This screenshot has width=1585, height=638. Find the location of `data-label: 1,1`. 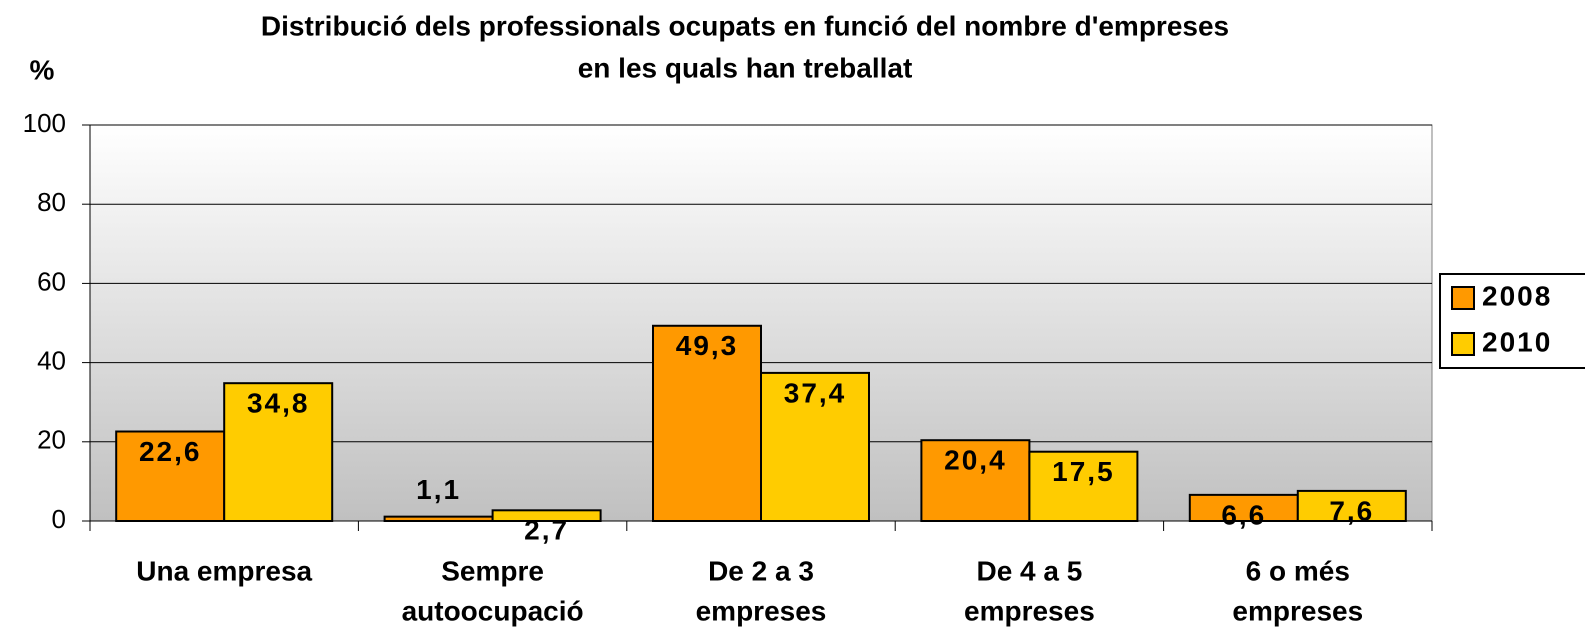

data-label: 1,1 is located at coordinates (438, 489).